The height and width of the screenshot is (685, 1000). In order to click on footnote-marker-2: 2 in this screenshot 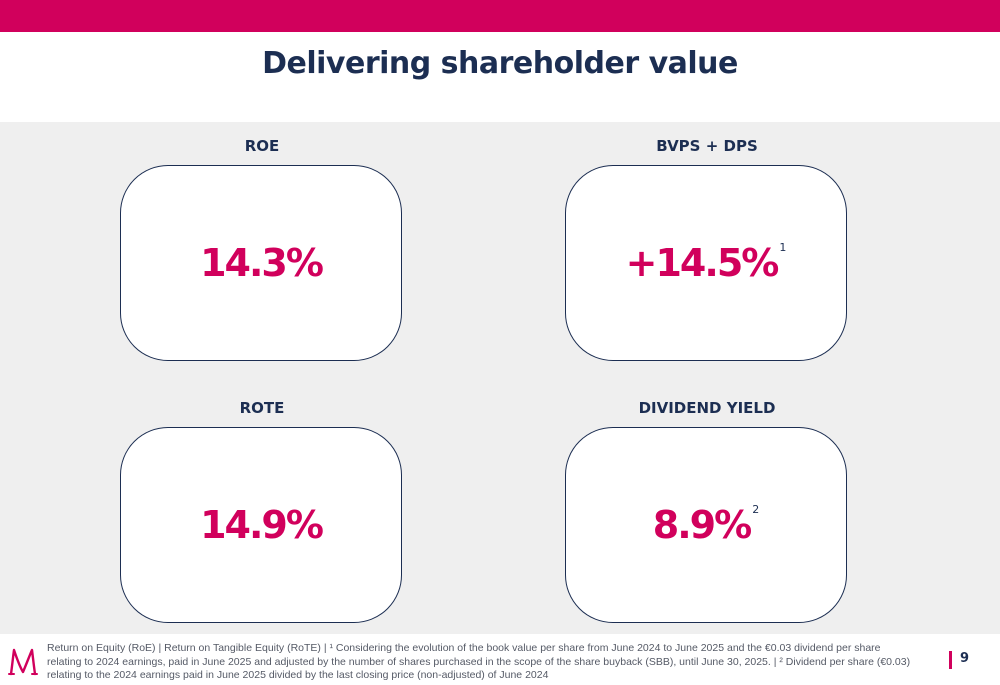, I will do `click(756, 509)`.